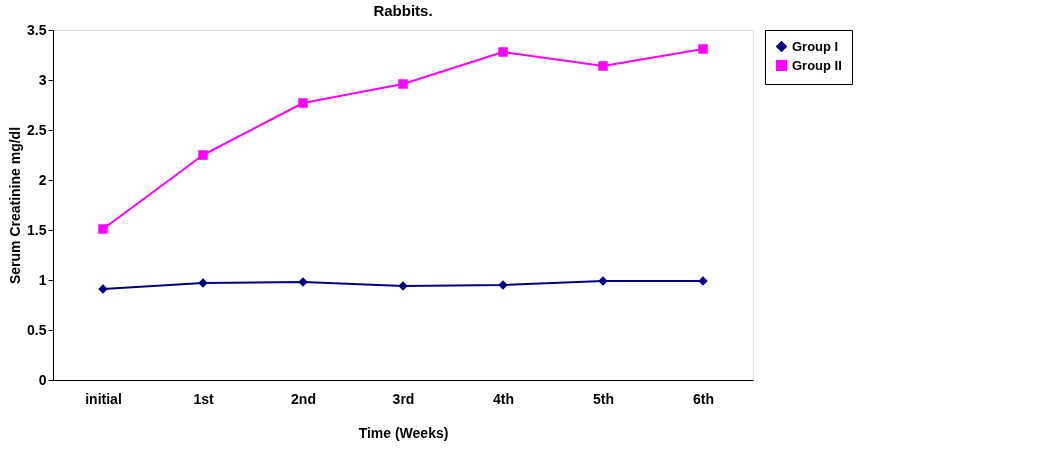  Describe the element at coordinates (503, 398) in the screenshot. I see `x-tick-label: 4th` at that location.